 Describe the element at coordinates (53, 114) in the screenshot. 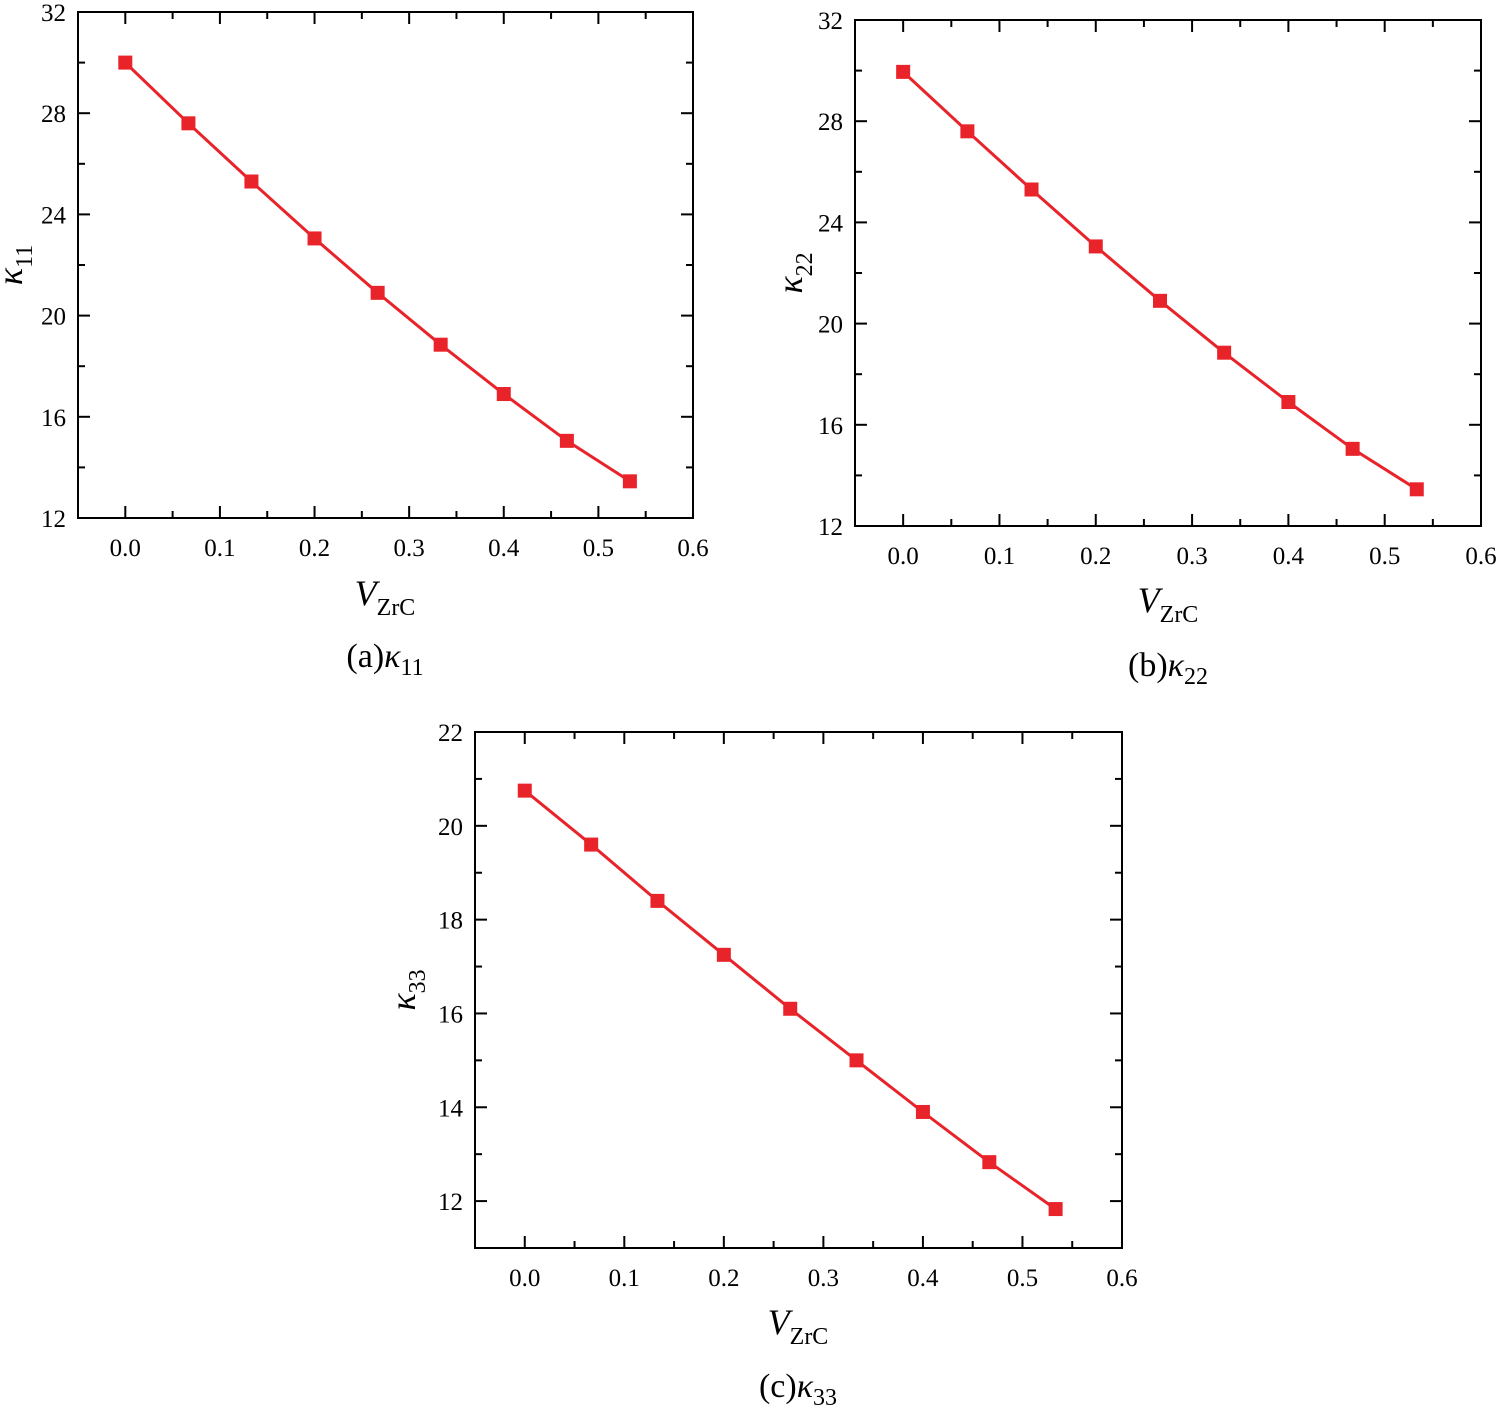

I see `y-tick-label: 28` at that location.